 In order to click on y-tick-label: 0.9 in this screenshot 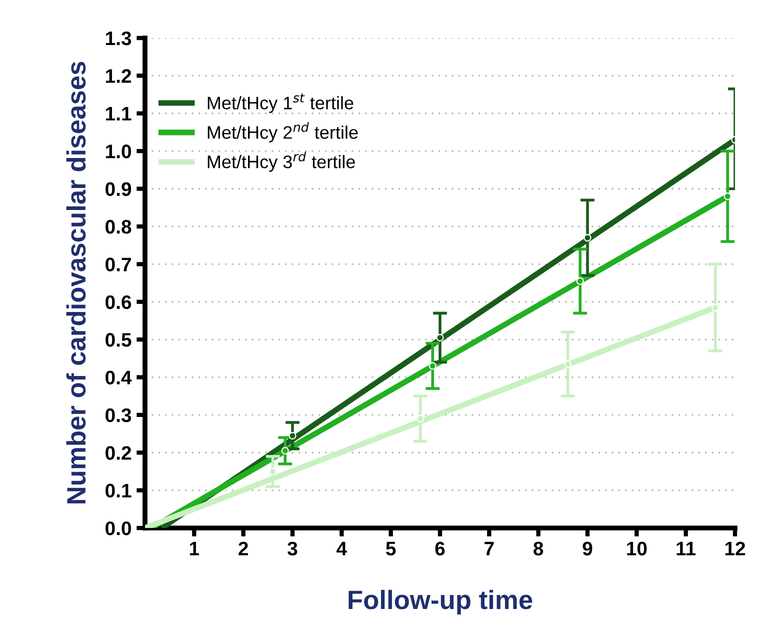, I will do `click(119, 189)`.